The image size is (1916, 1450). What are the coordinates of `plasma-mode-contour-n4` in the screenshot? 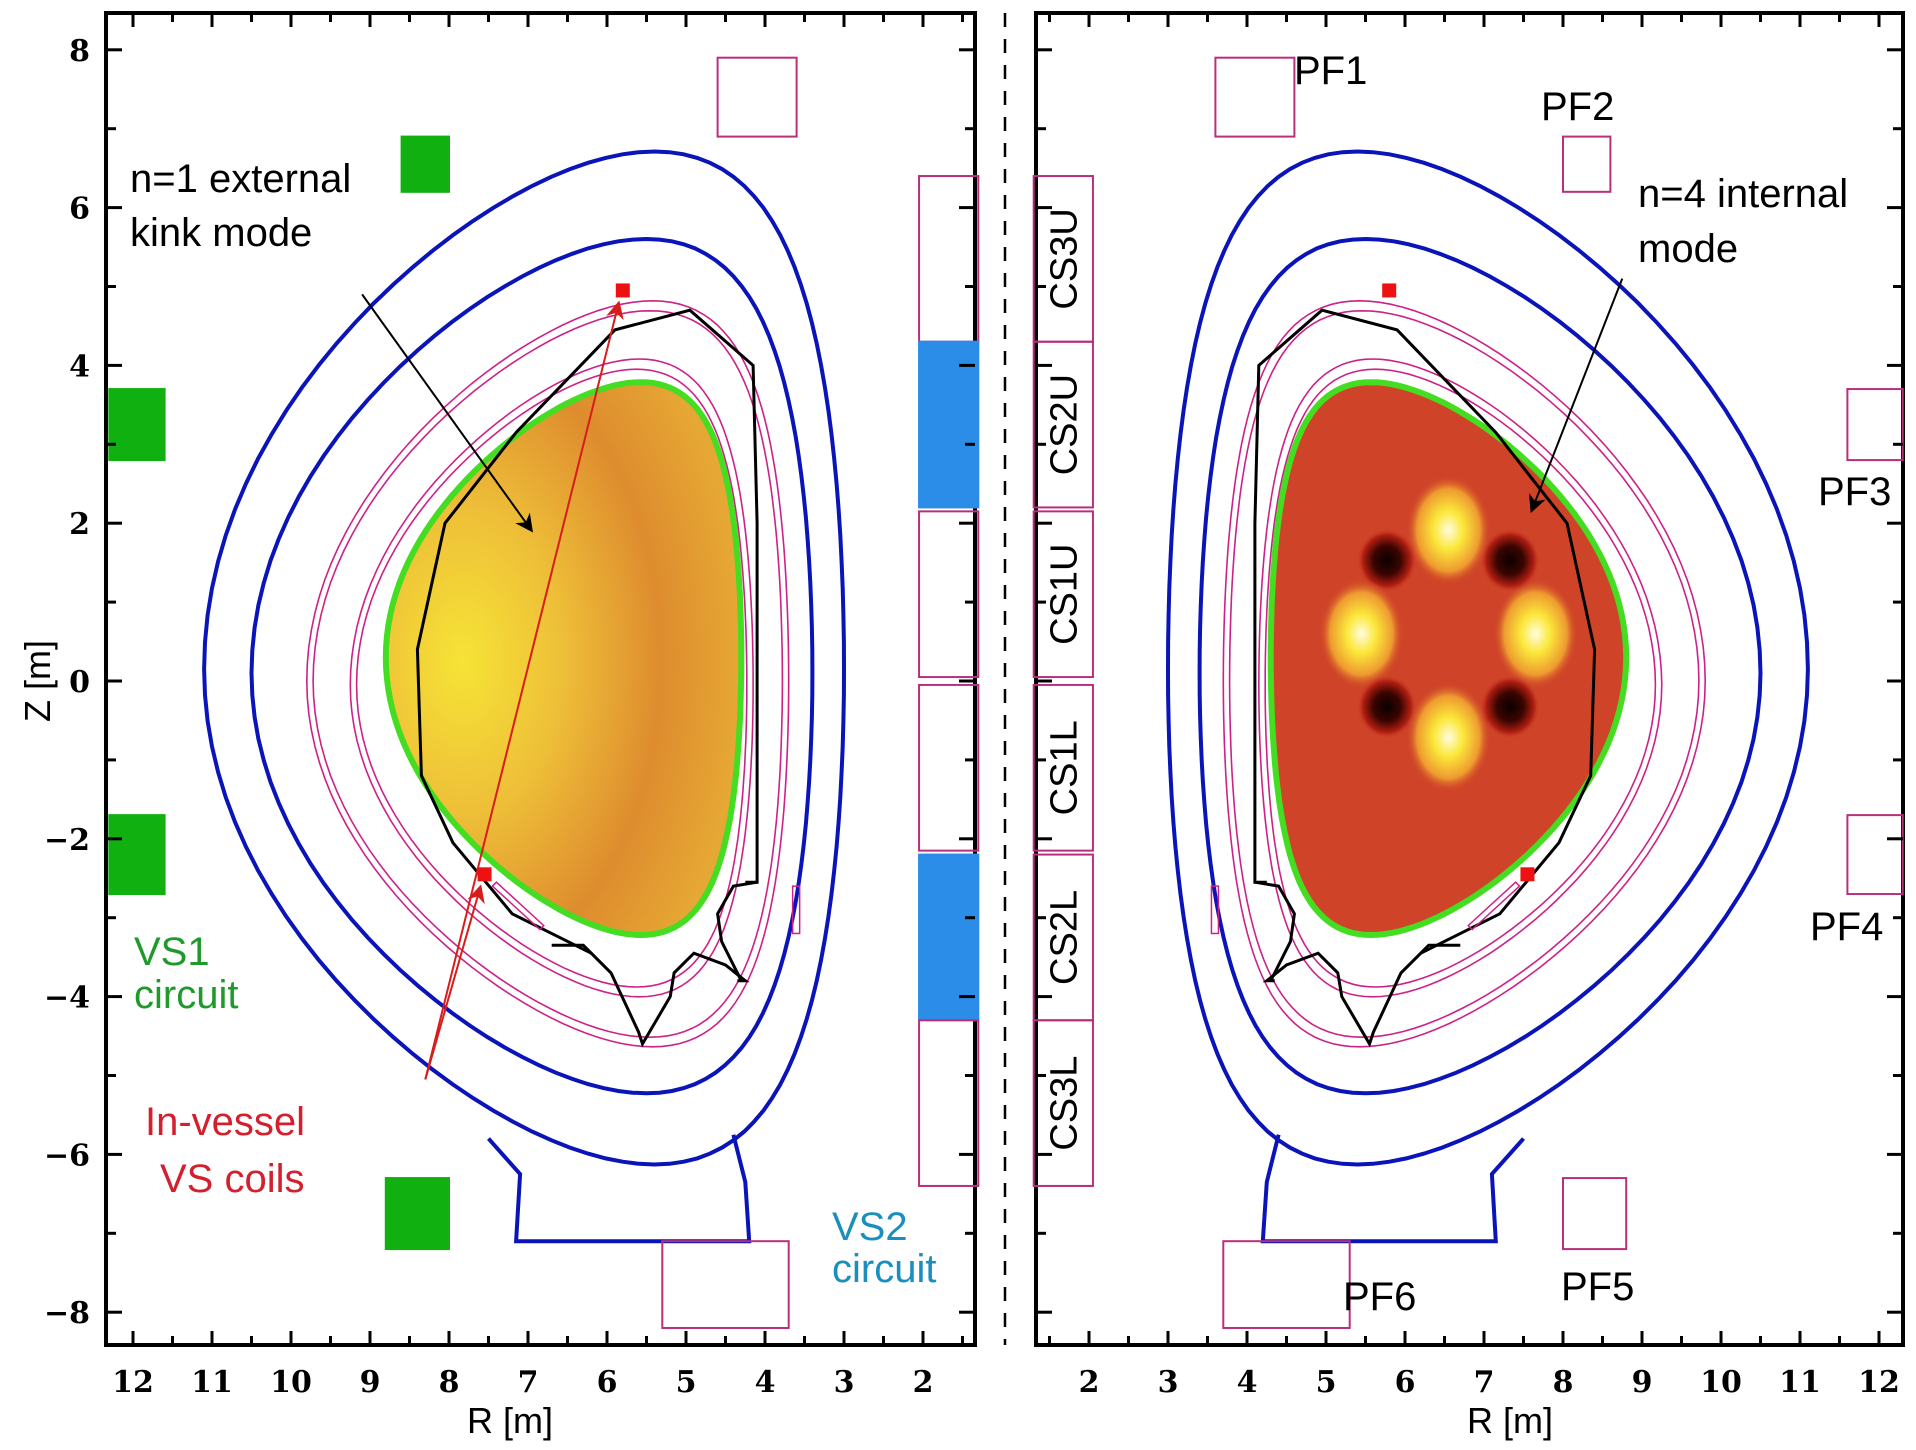 It's located at (1448, 658).